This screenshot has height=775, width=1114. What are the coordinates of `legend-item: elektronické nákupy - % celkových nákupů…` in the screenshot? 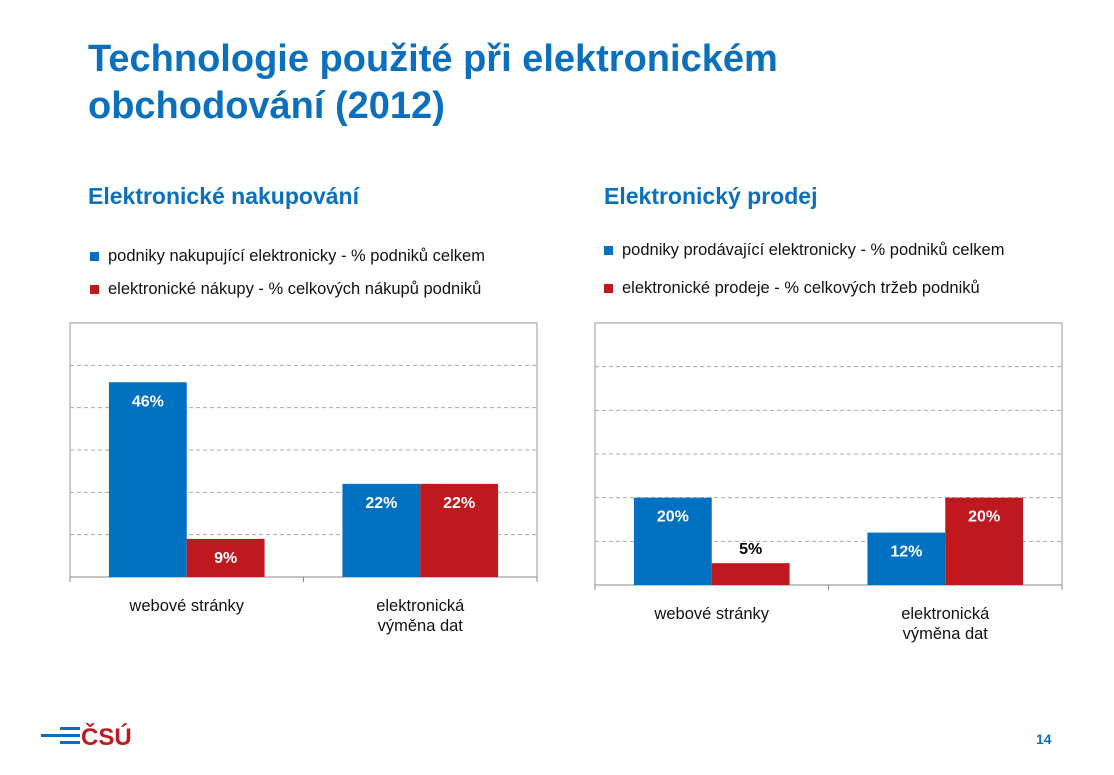 It's located at (285, 289).